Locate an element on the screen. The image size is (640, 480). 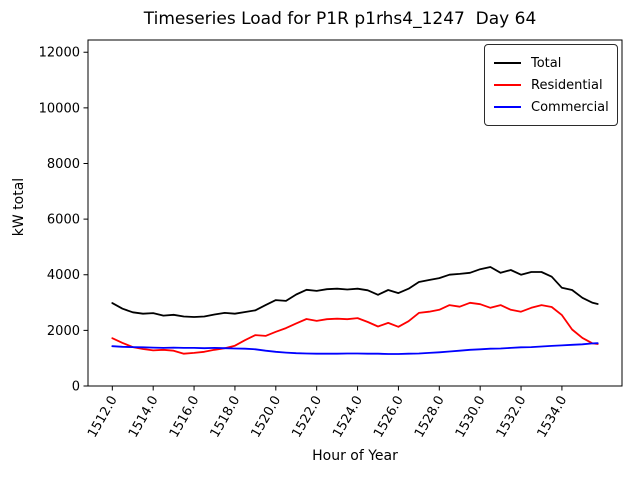
y-tick-label: 6000 is located at coordinates (63, 220).